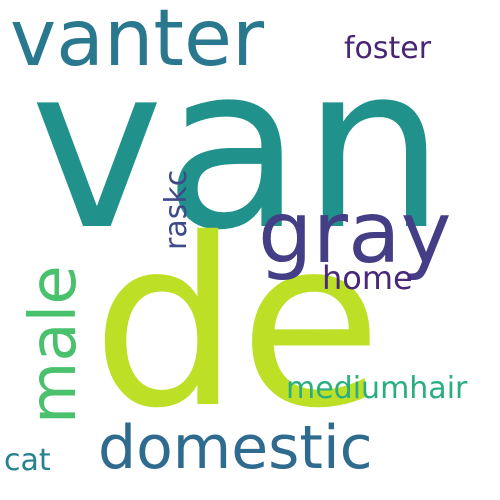 The width and height of the screenshot is (500, 500). Describe the element at coordinates (27, 460) in the screenshot. I see `word-cat: cat` at that location.